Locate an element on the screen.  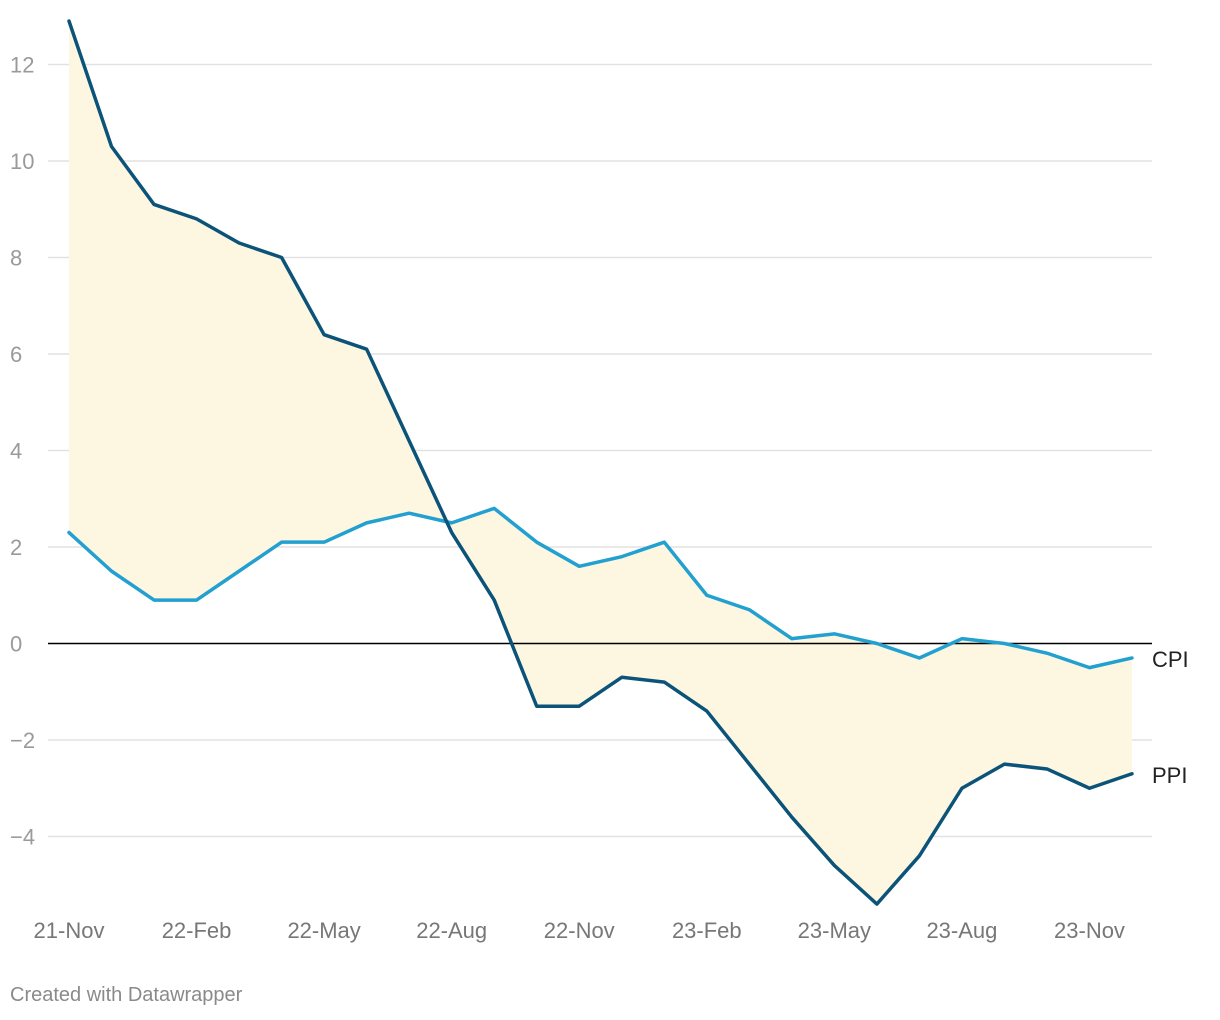
y-tick-label: 2 is located at coordinates (16, 547).